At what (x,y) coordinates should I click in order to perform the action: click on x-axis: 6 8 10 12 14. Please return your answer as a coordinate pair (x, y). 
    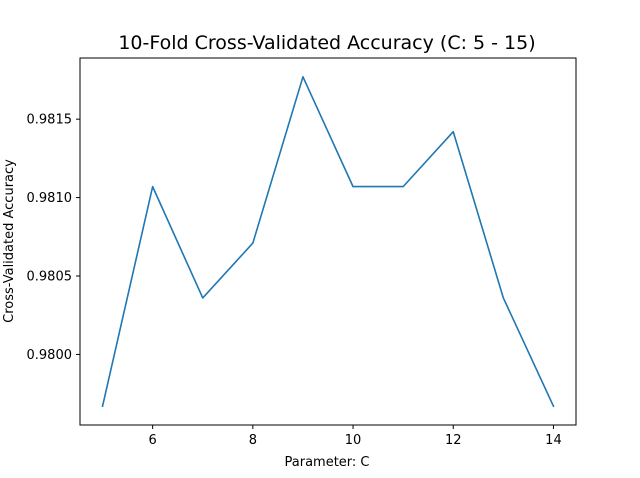
    Looking at the image, I should click on (355, 436).